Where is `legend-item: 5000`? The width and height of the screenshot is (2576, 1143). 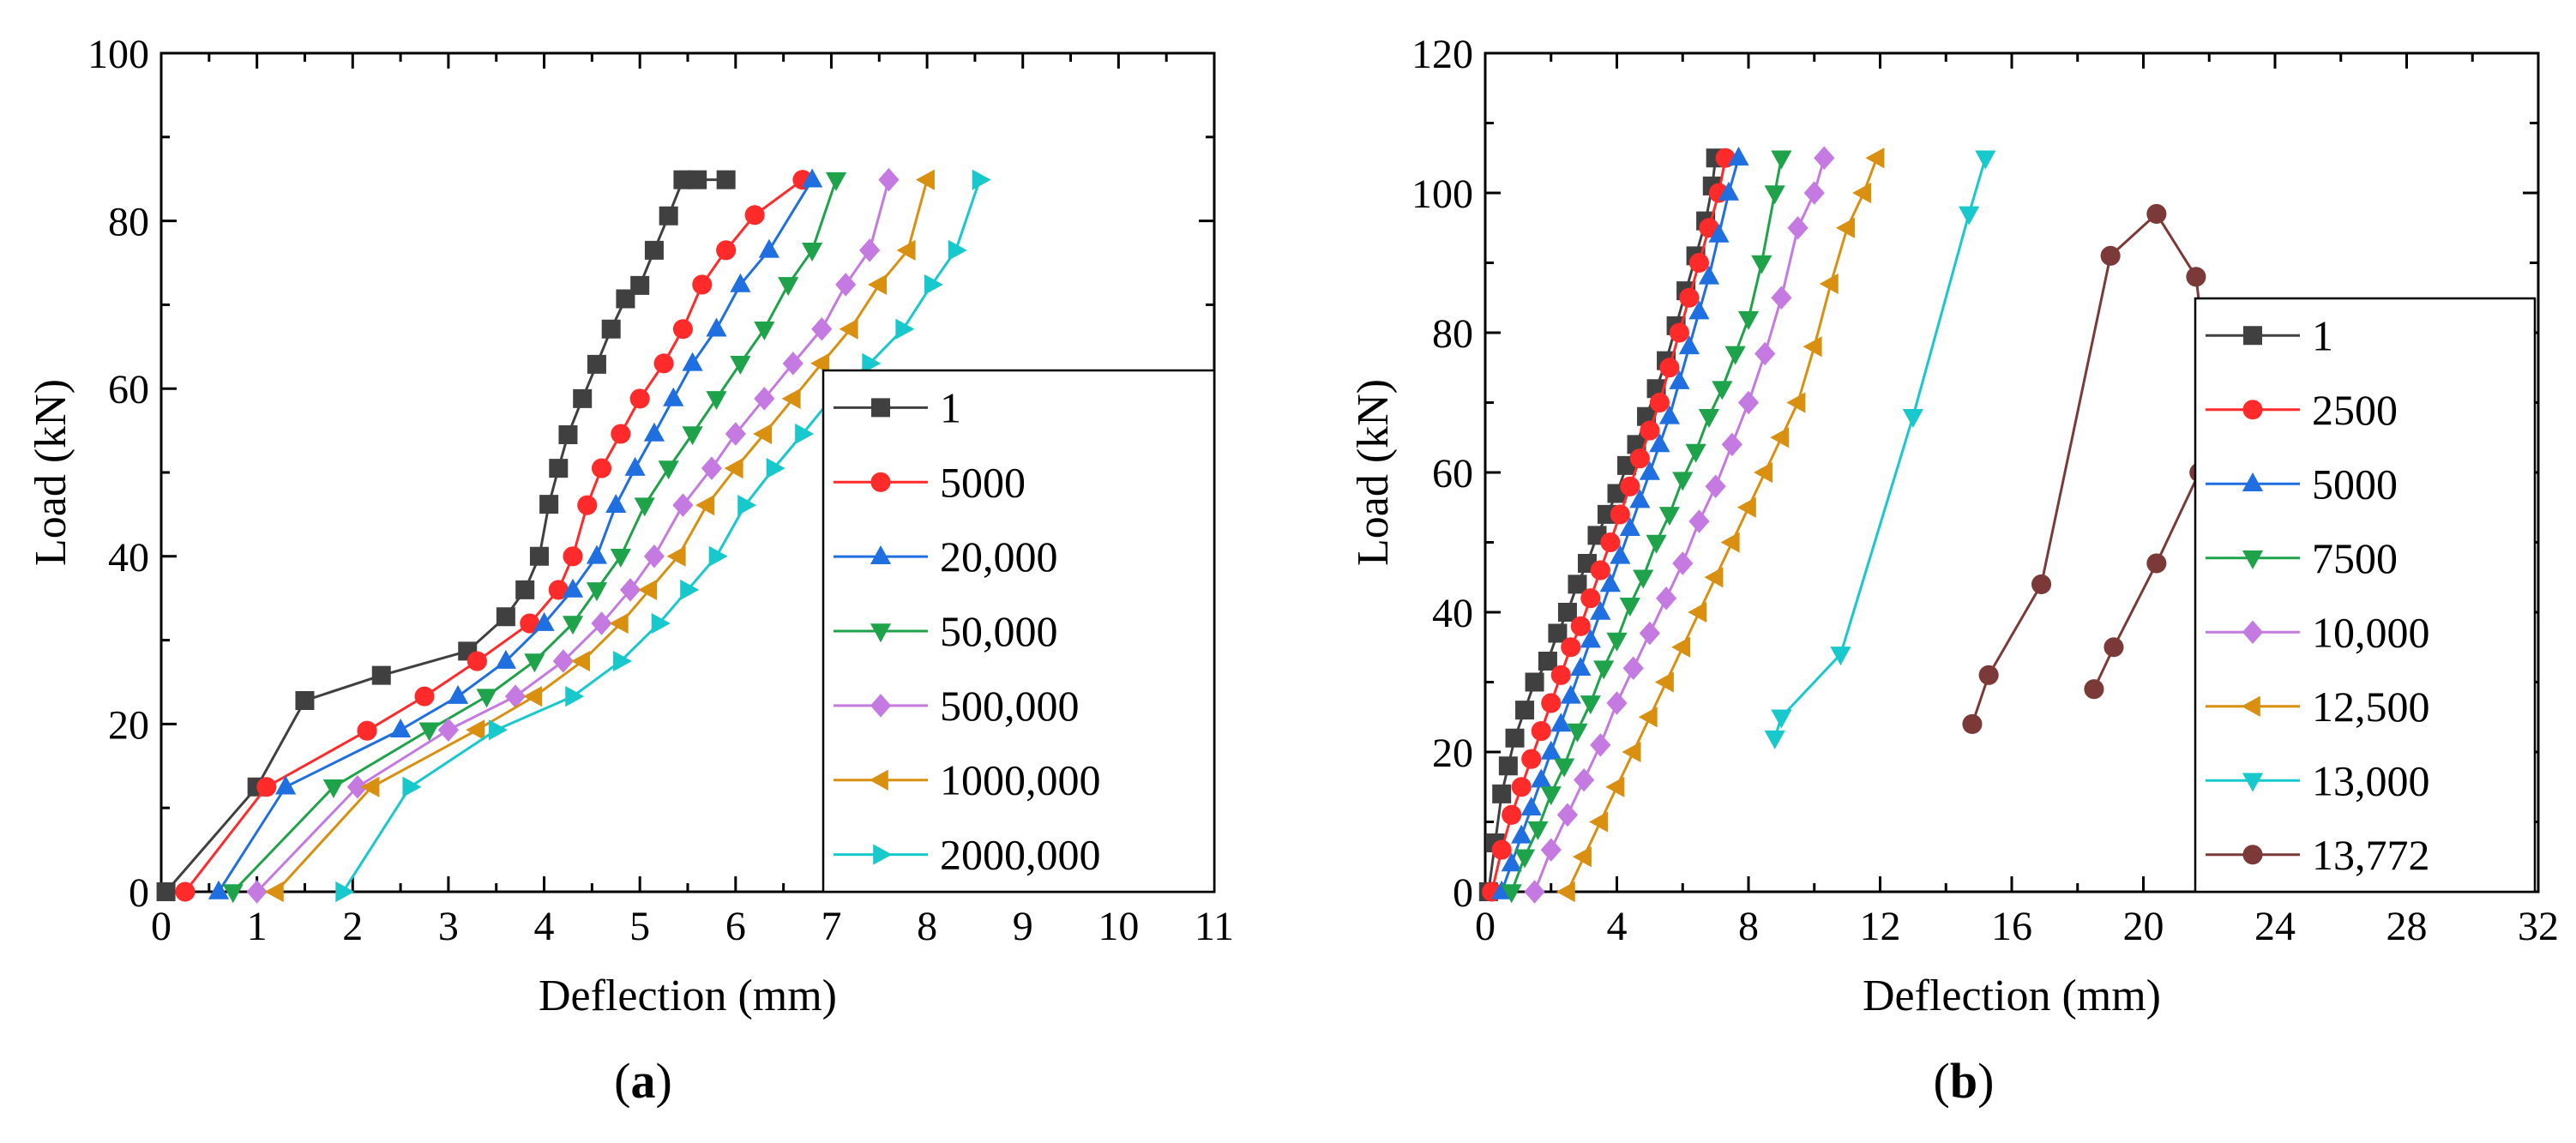
legend-item: 5000 is located at coordinates (930, 482).